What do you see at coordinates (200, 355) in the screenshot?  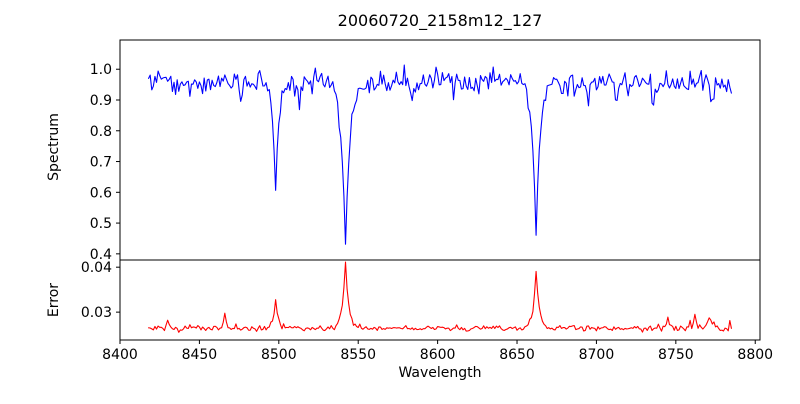 I see `x-tick-label: 8450` at bounding box center [200, 355].